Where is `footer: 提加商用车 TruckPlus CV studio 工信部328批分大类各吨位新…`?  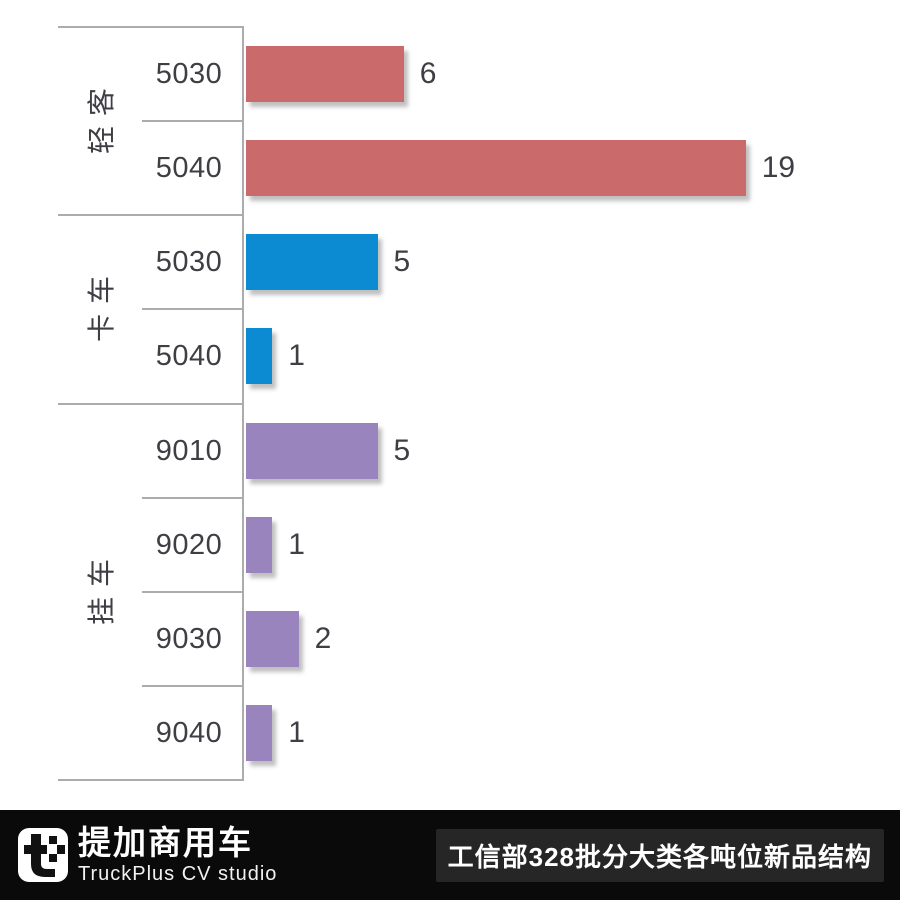 footer: 提加商用车 TruckPlus CV studio 工信部328批分大类各吨位新… is located at coordinates (450, 855).